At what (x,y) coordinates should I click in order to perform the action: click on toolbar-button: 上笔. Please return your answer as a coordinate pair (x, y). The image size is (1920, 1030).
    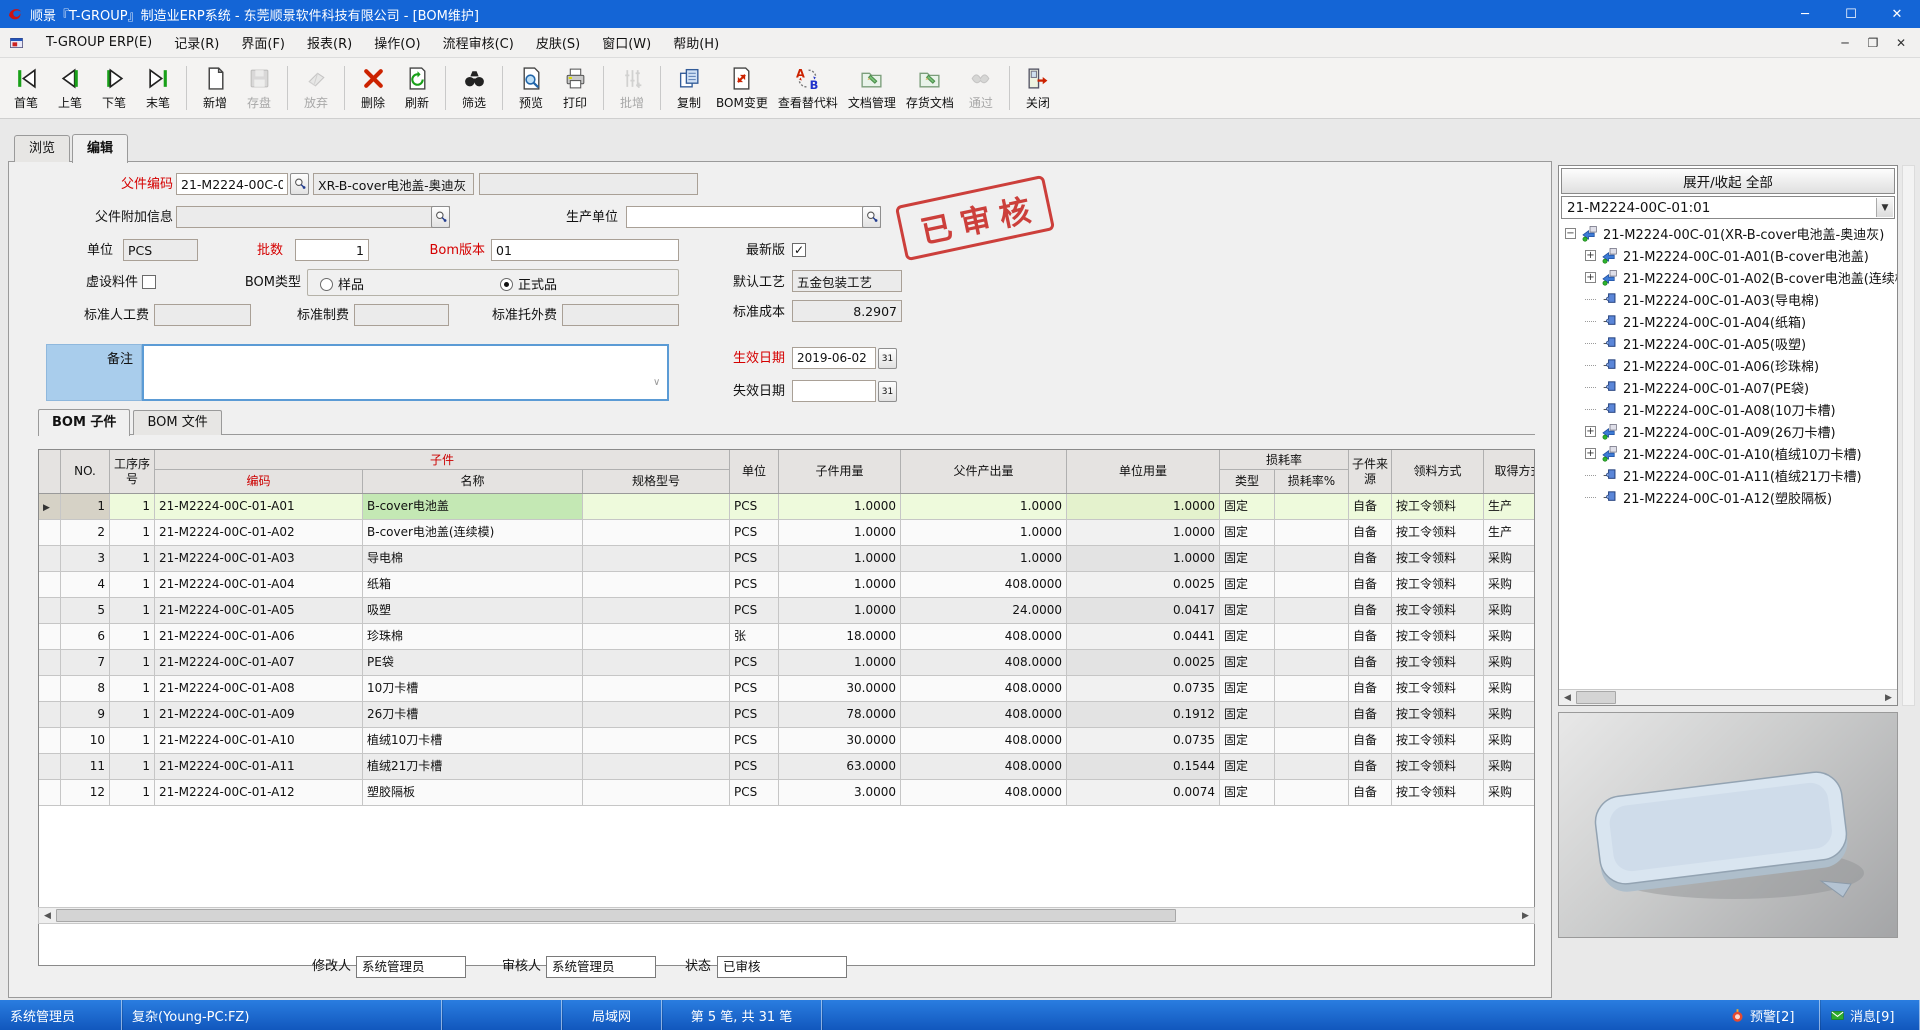
    Looking at the image, I should click on (70, 88).